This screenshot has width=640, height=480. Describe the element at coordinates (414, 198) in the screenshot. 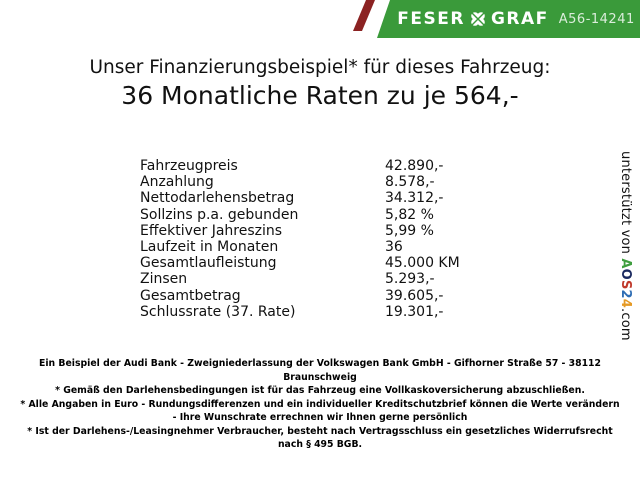

I see `row-value: 34.312,-` at that location.